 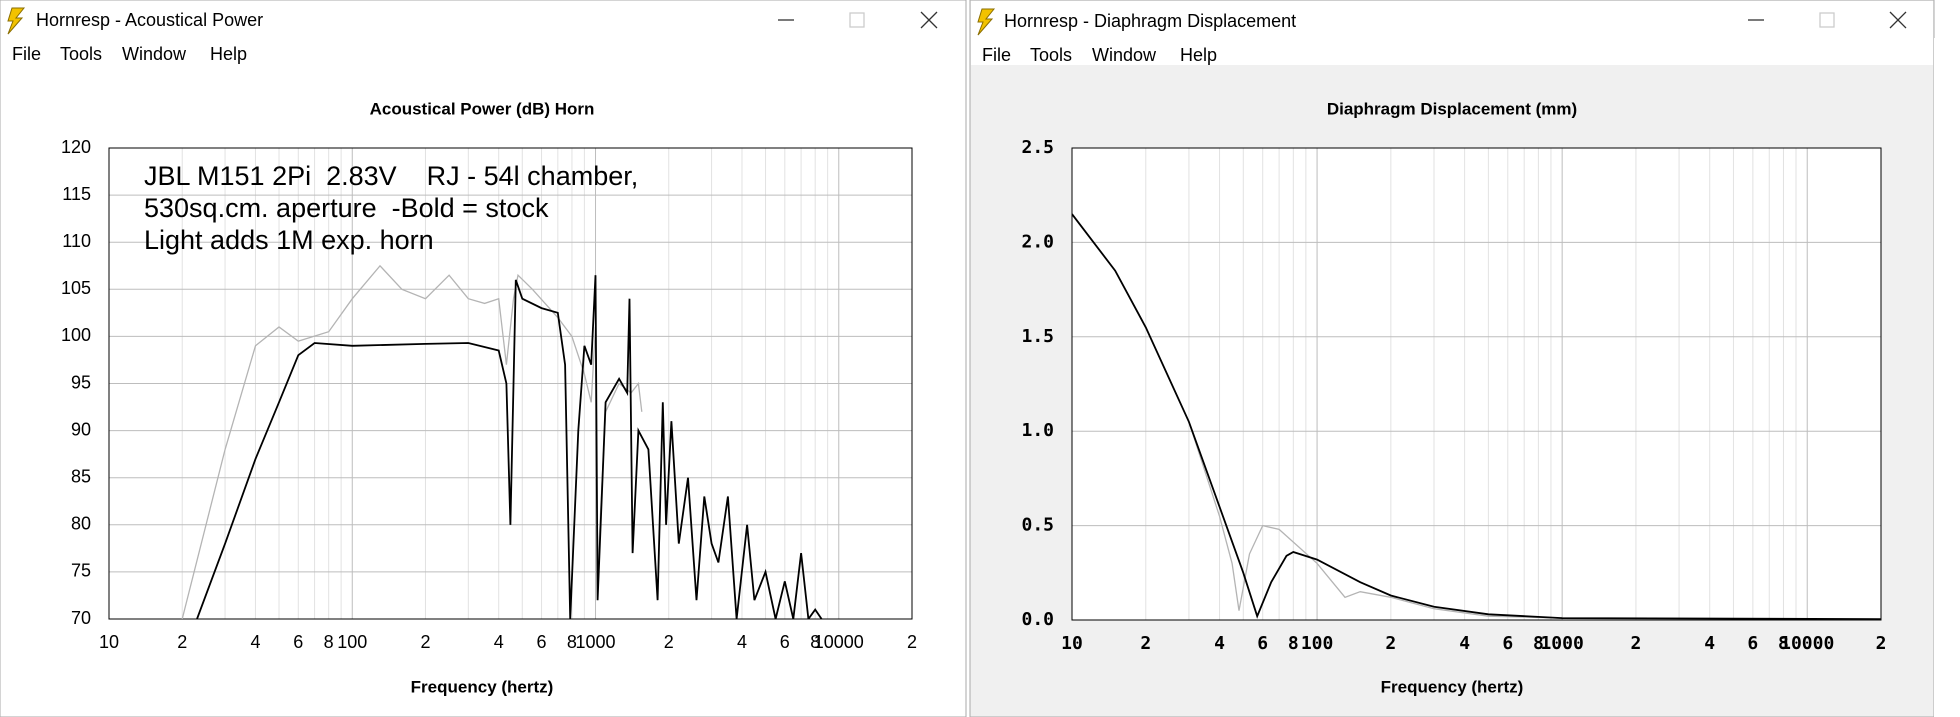 I want to click on y-tick-label: 95, so click(x=81, y=382).